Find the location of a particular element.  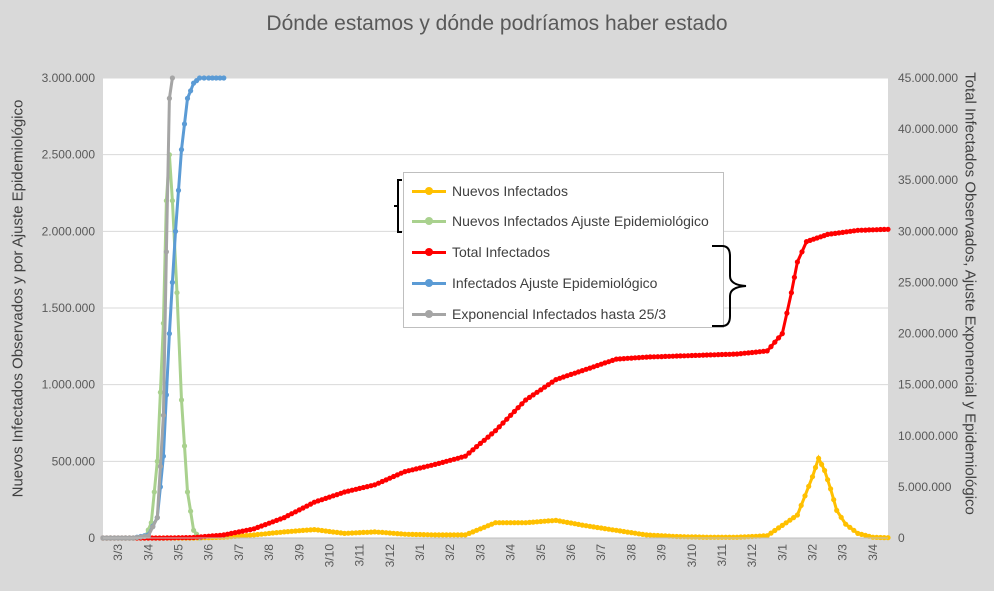

y-left-tick-label: 3.000.000 is located at coordinates (69, 78).